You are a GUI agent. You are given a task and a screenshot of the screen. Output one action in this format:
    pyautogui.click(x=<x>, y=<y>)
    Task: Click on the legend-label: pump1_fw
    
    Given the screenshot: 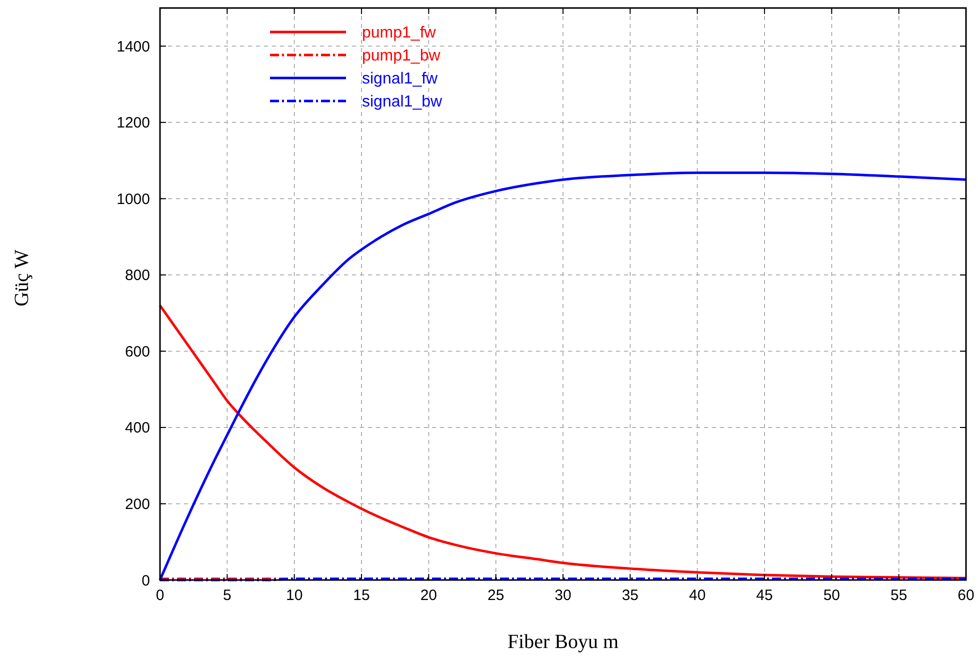 What is the action you would take?
    pyautogui.click(x=399, y=33)
    